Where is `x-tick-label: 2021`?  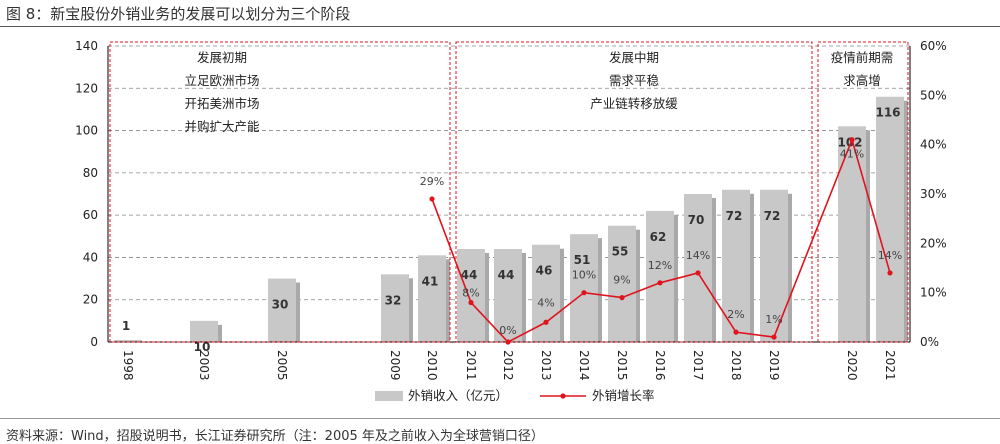
x-tick-label: 2021 is located at coordinates (890, 365).